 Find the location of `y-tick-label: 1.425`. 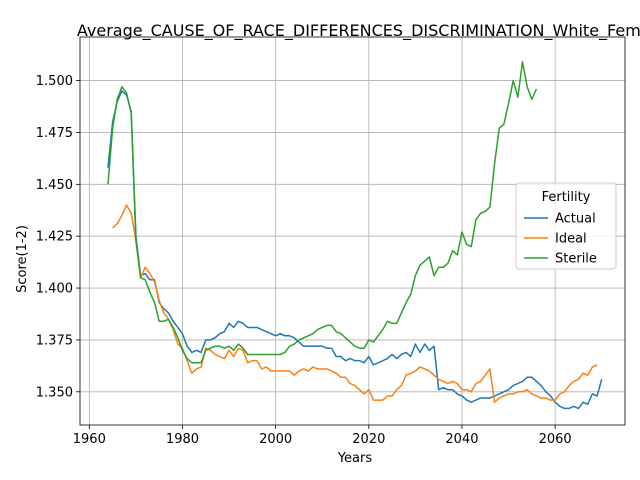

y-tick-label: 1.425 is located at coordinates (54, 237).